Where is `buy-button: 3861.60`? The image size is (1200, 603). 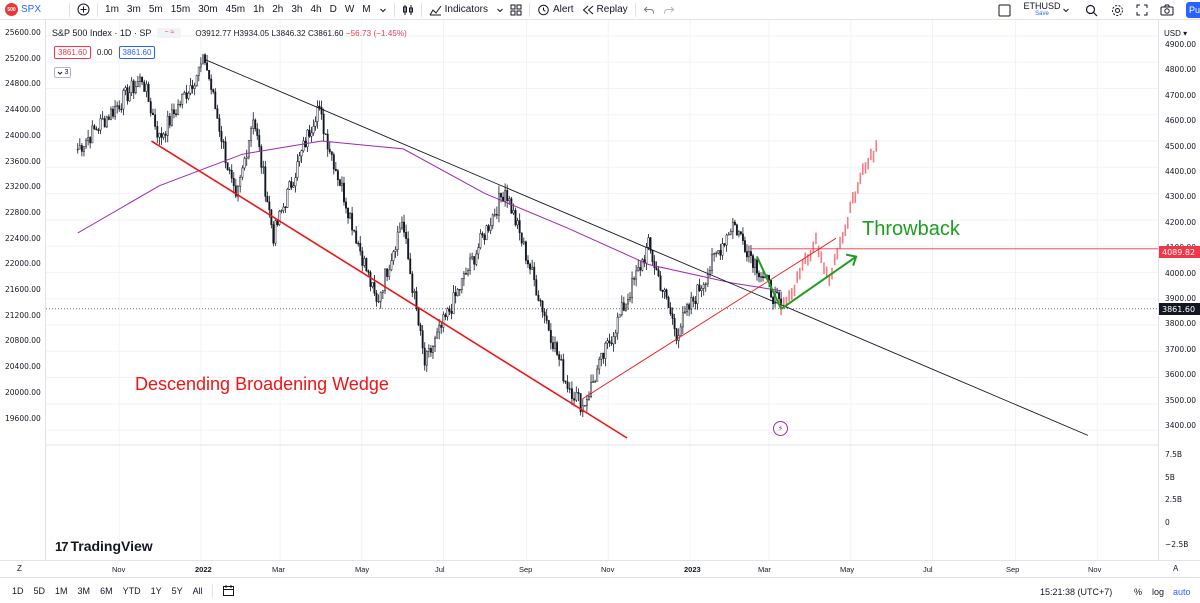
buy-button: 3861.60 is located at coordinates (137, 52).